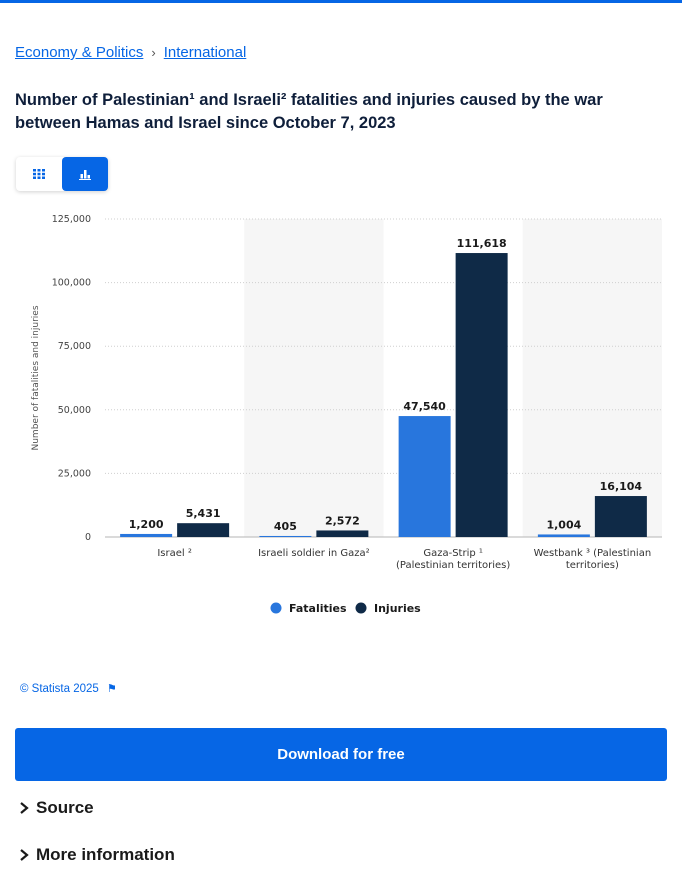 The image size is (682, 893). I want to click on y-tick-label: 125,000, so click(71, 219).